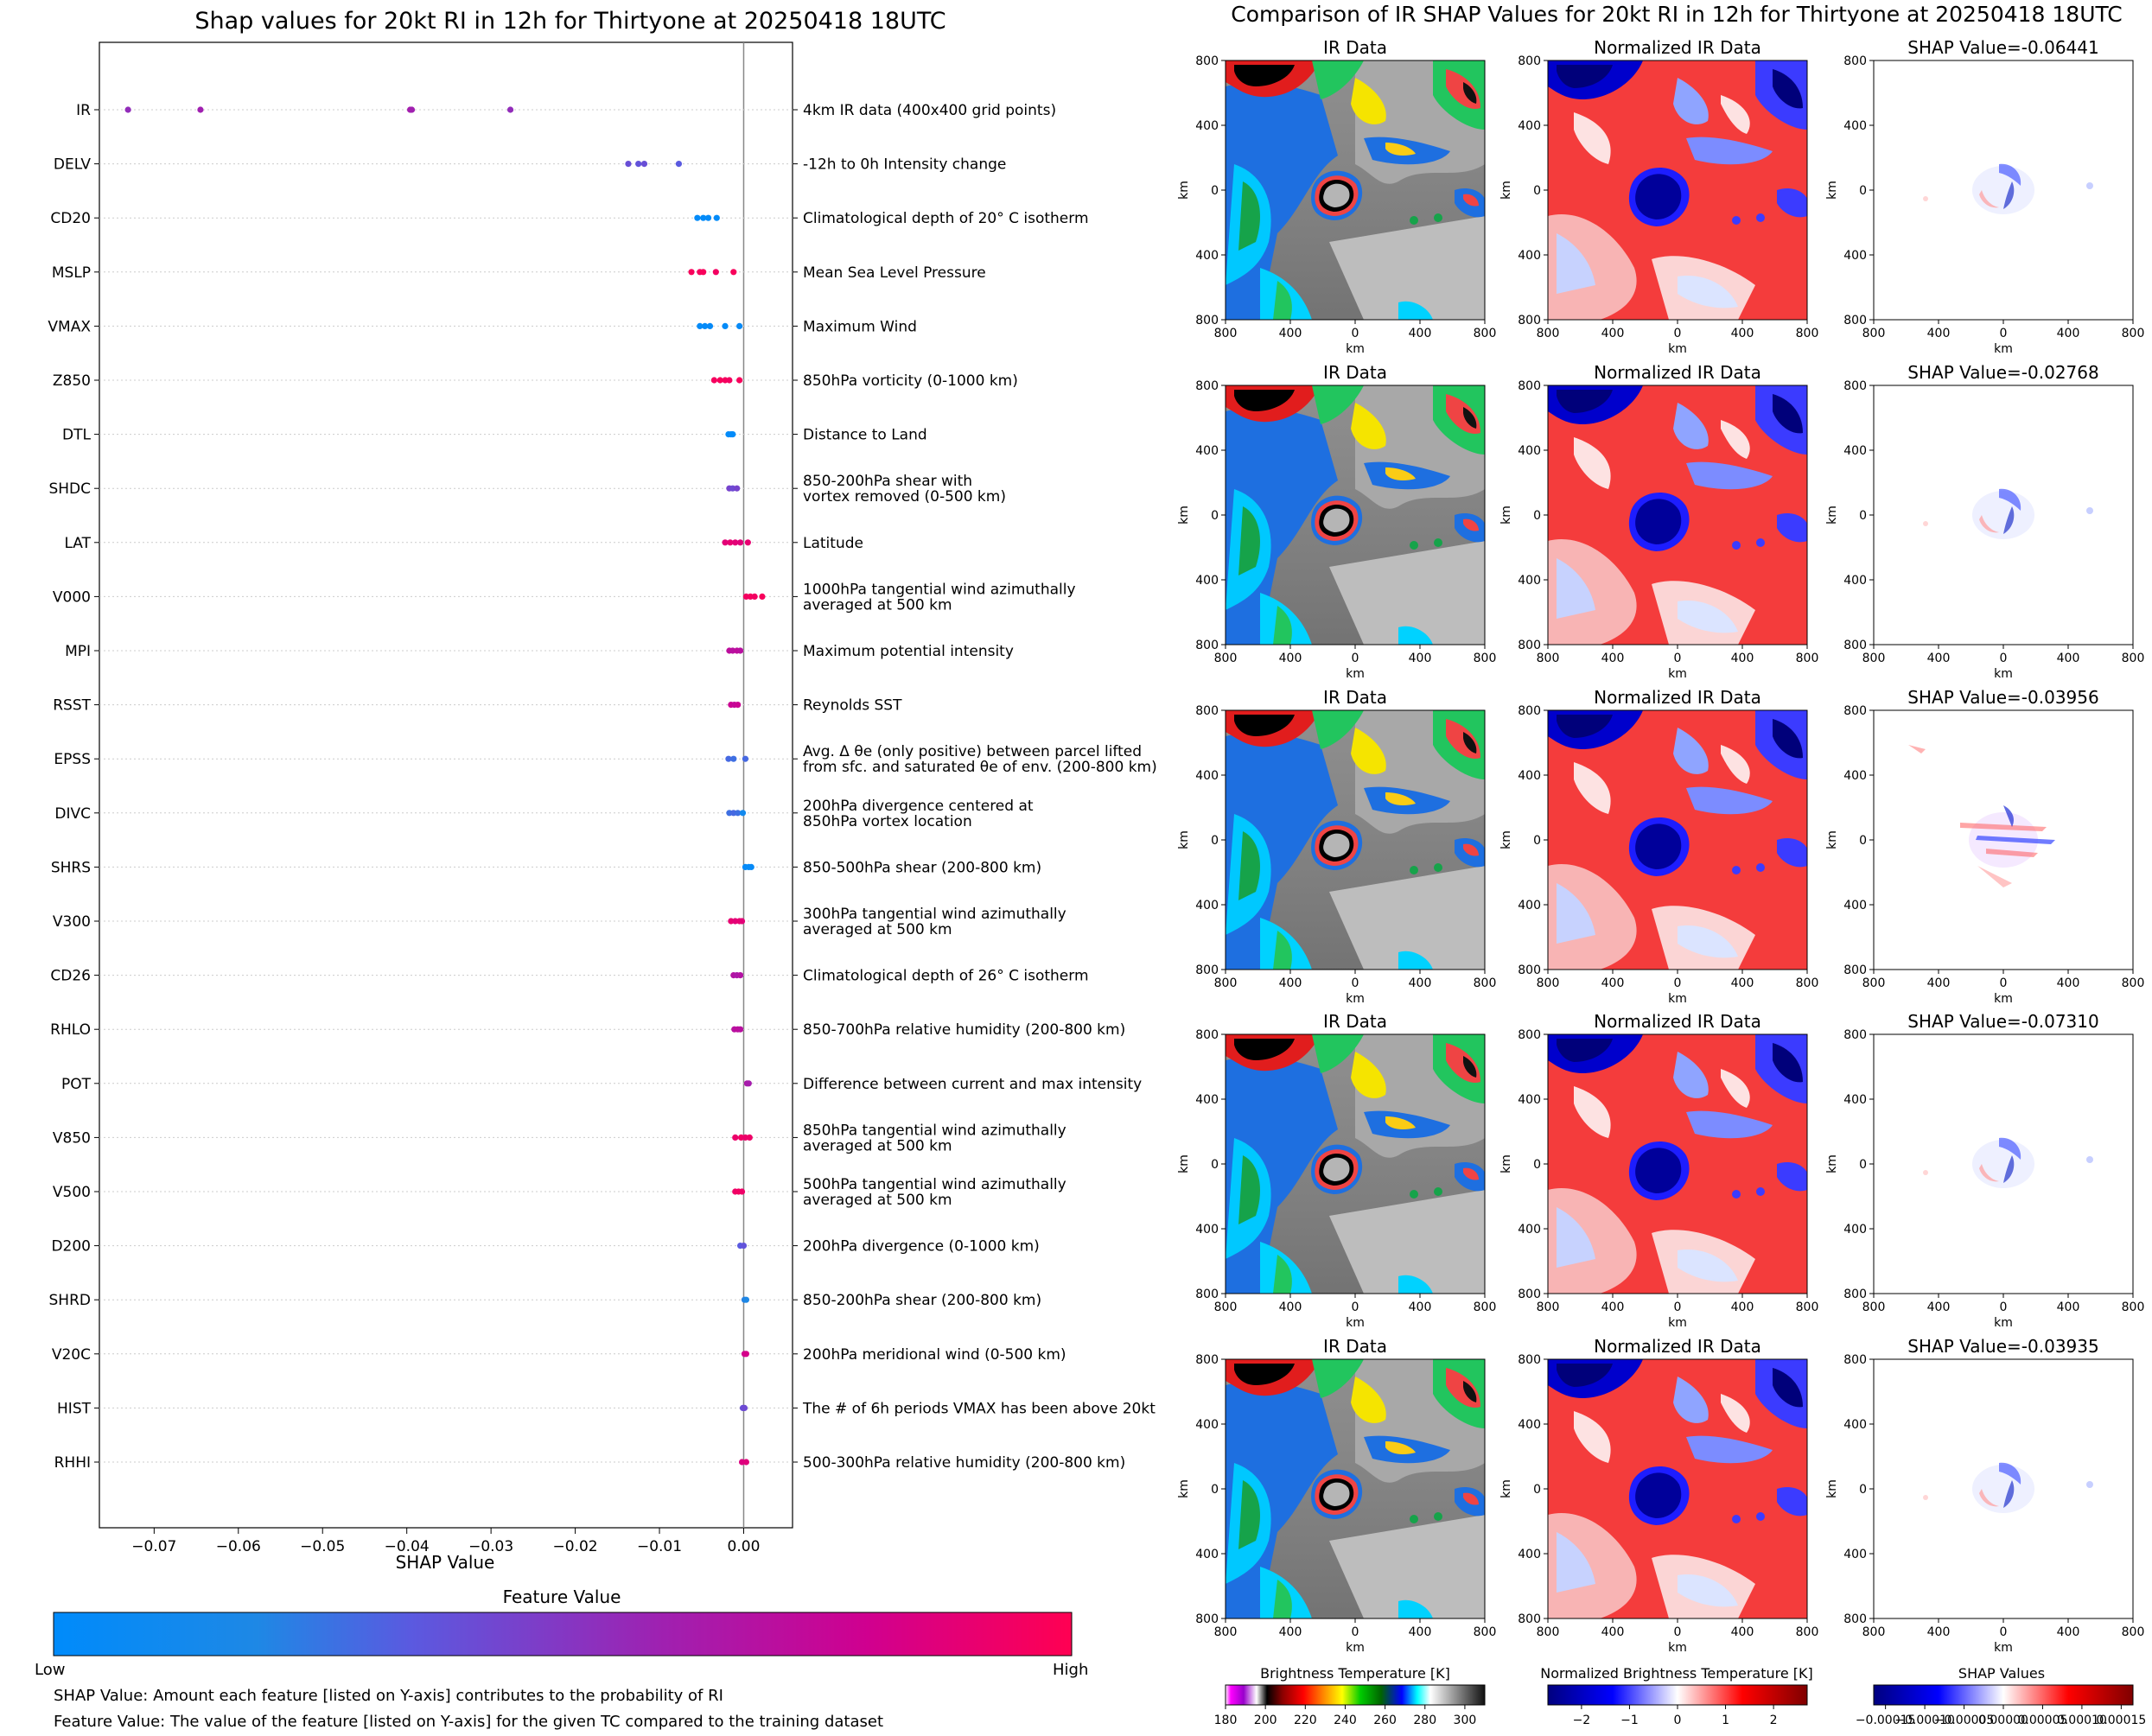 This screenshot has width=2152, height=1736. What do you see at coordinates (1424, 1720) in the screenshot?
I see `colorbar-tick-label: 280` at bounding box center [1424, 1720].